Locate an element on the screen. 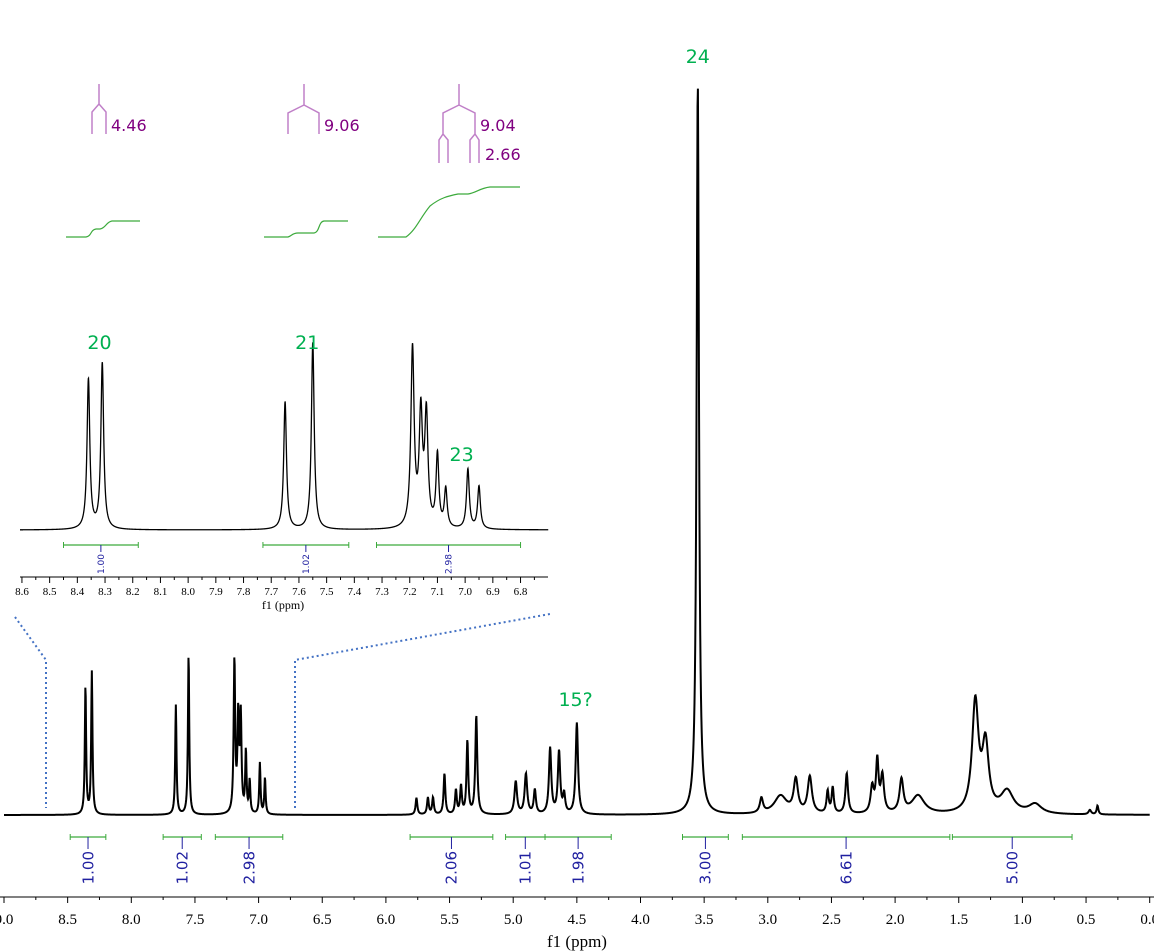 Image resolution: width=1154 pixels, height=952 pixels. inset-x-tick-label: 6.8 is located at coordinates (521, 592).